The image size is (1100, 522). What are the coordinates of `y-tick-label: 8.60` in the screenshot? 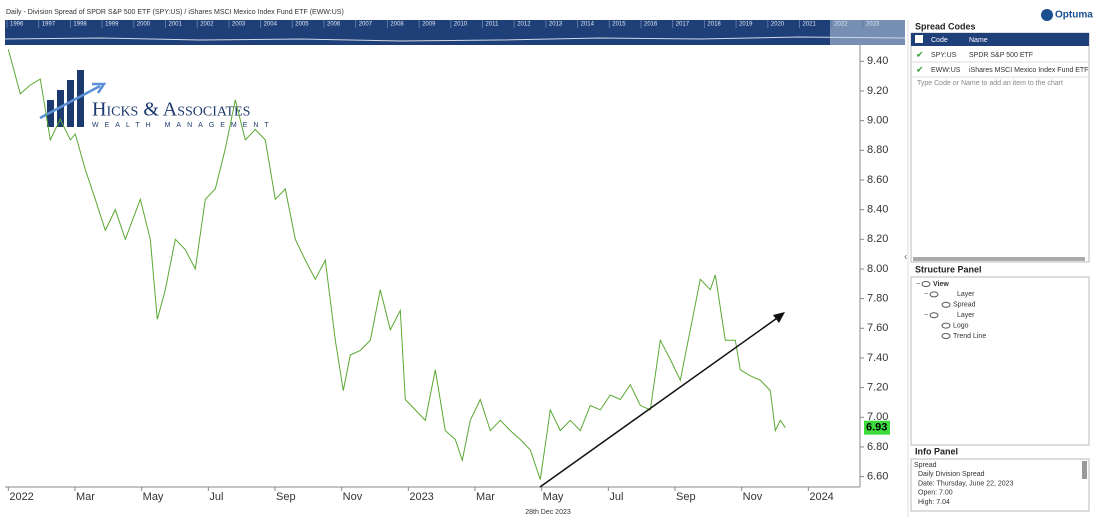 It's located at (877, 180).